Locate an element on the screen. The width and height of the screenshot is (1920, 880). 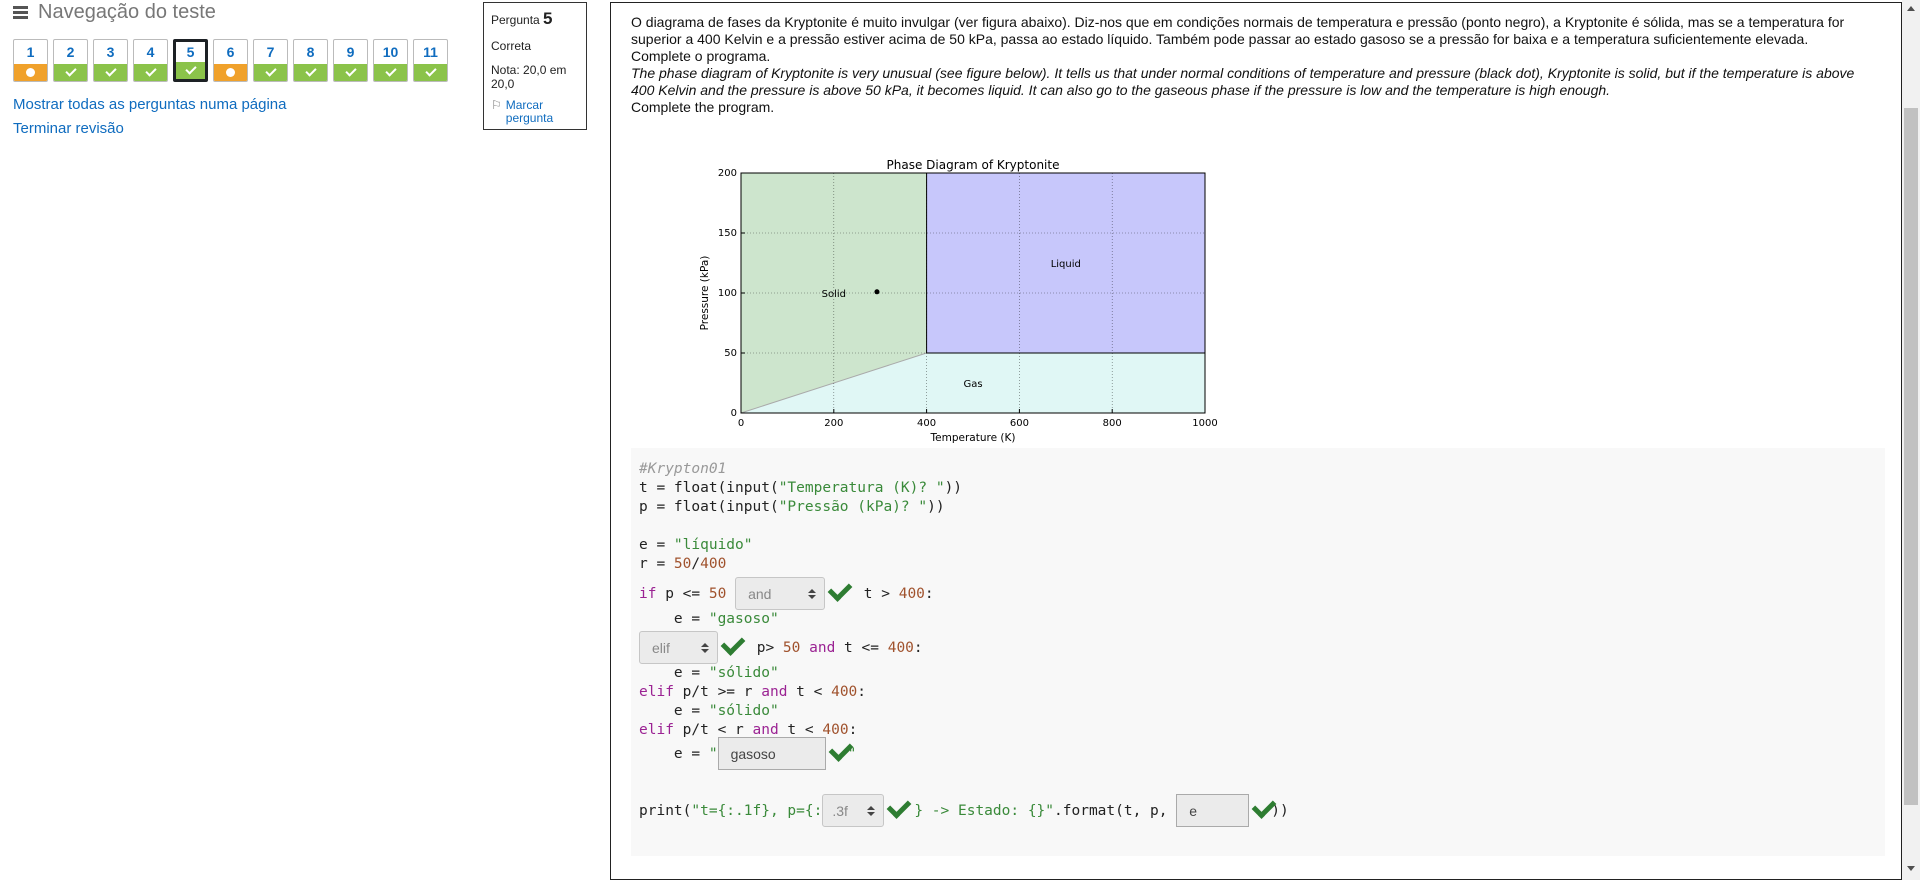
code-text: p = float(input( is located at coordinates (709, 507).